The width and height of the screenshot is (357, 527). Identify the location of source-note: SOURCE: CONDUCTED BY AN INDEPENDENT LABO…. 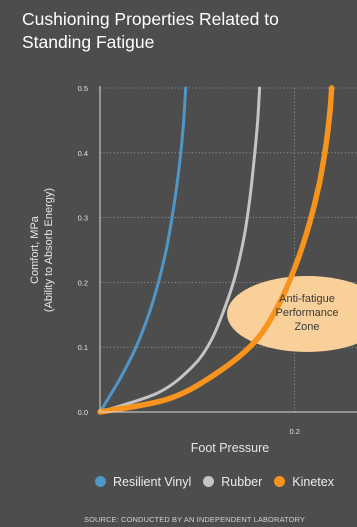
(194, 519).